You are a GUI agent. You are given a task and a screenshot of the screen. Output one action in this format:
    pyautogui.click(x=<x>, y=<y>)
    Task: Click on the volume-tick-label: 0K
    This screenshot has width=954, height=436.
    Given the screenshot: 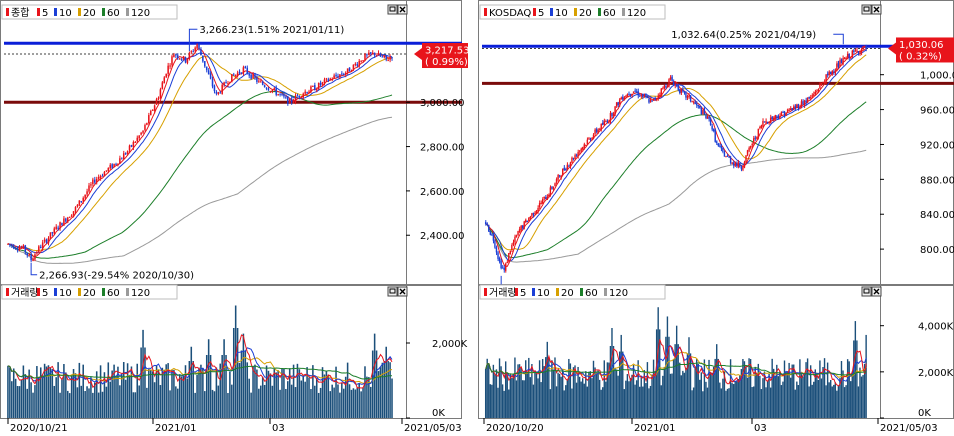 What is the action you would take?
    pyautogui.click(x=924, y=413)
    